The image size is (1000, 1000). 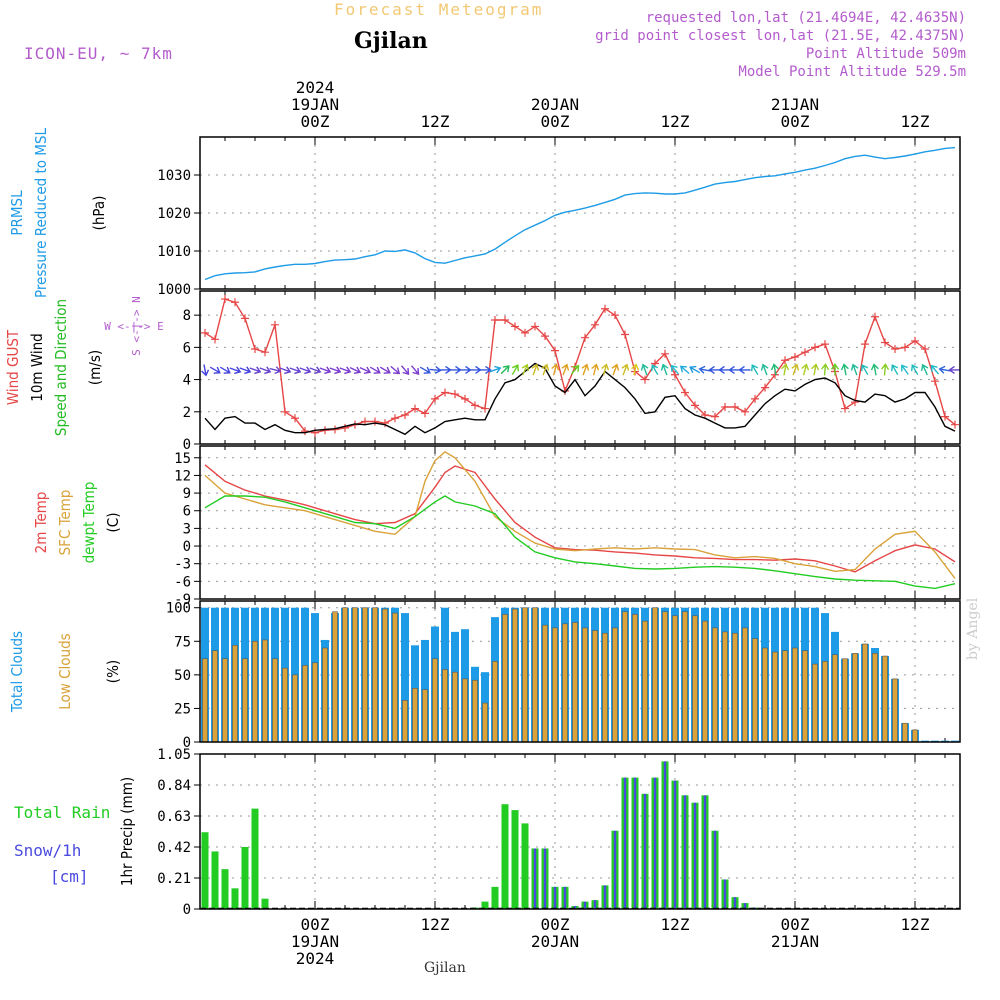 What do you see at coordinates (315, 87) in the screenshot?
I see `top-time-label: 2024` at bounding box center [315, 87].